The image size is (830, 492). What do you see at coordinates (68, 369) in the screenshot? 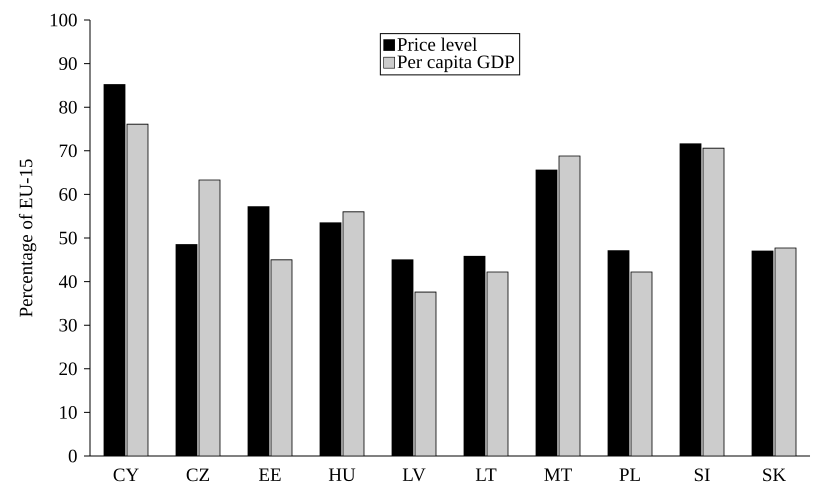
I see `y-tick-label: 20` at bounding box center [68, 369].